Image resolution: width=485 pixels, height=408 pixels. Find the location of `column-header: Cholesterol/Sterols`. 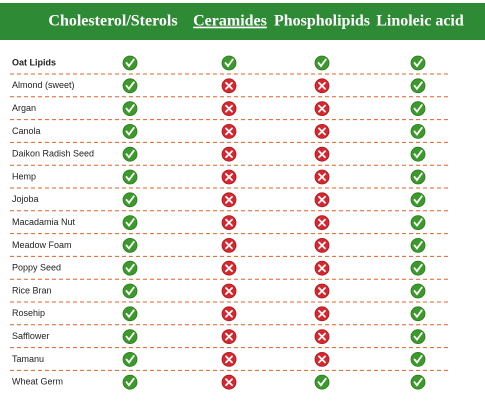

column-header: Cholesterol/Sterols is located at coordinates (112, 21).